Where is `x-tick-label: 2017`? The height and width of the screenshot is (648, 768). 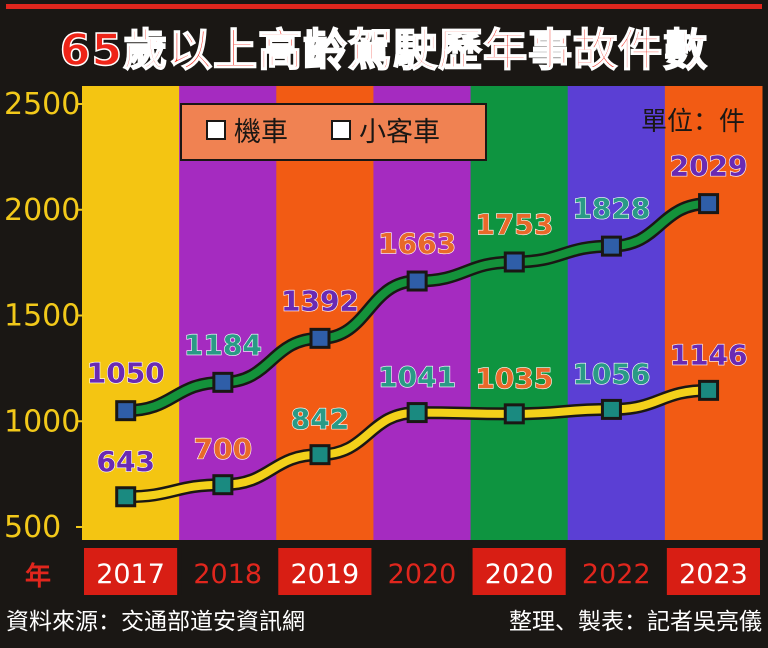
x-tick-label: 2017 is located at coordinates (130, 574).